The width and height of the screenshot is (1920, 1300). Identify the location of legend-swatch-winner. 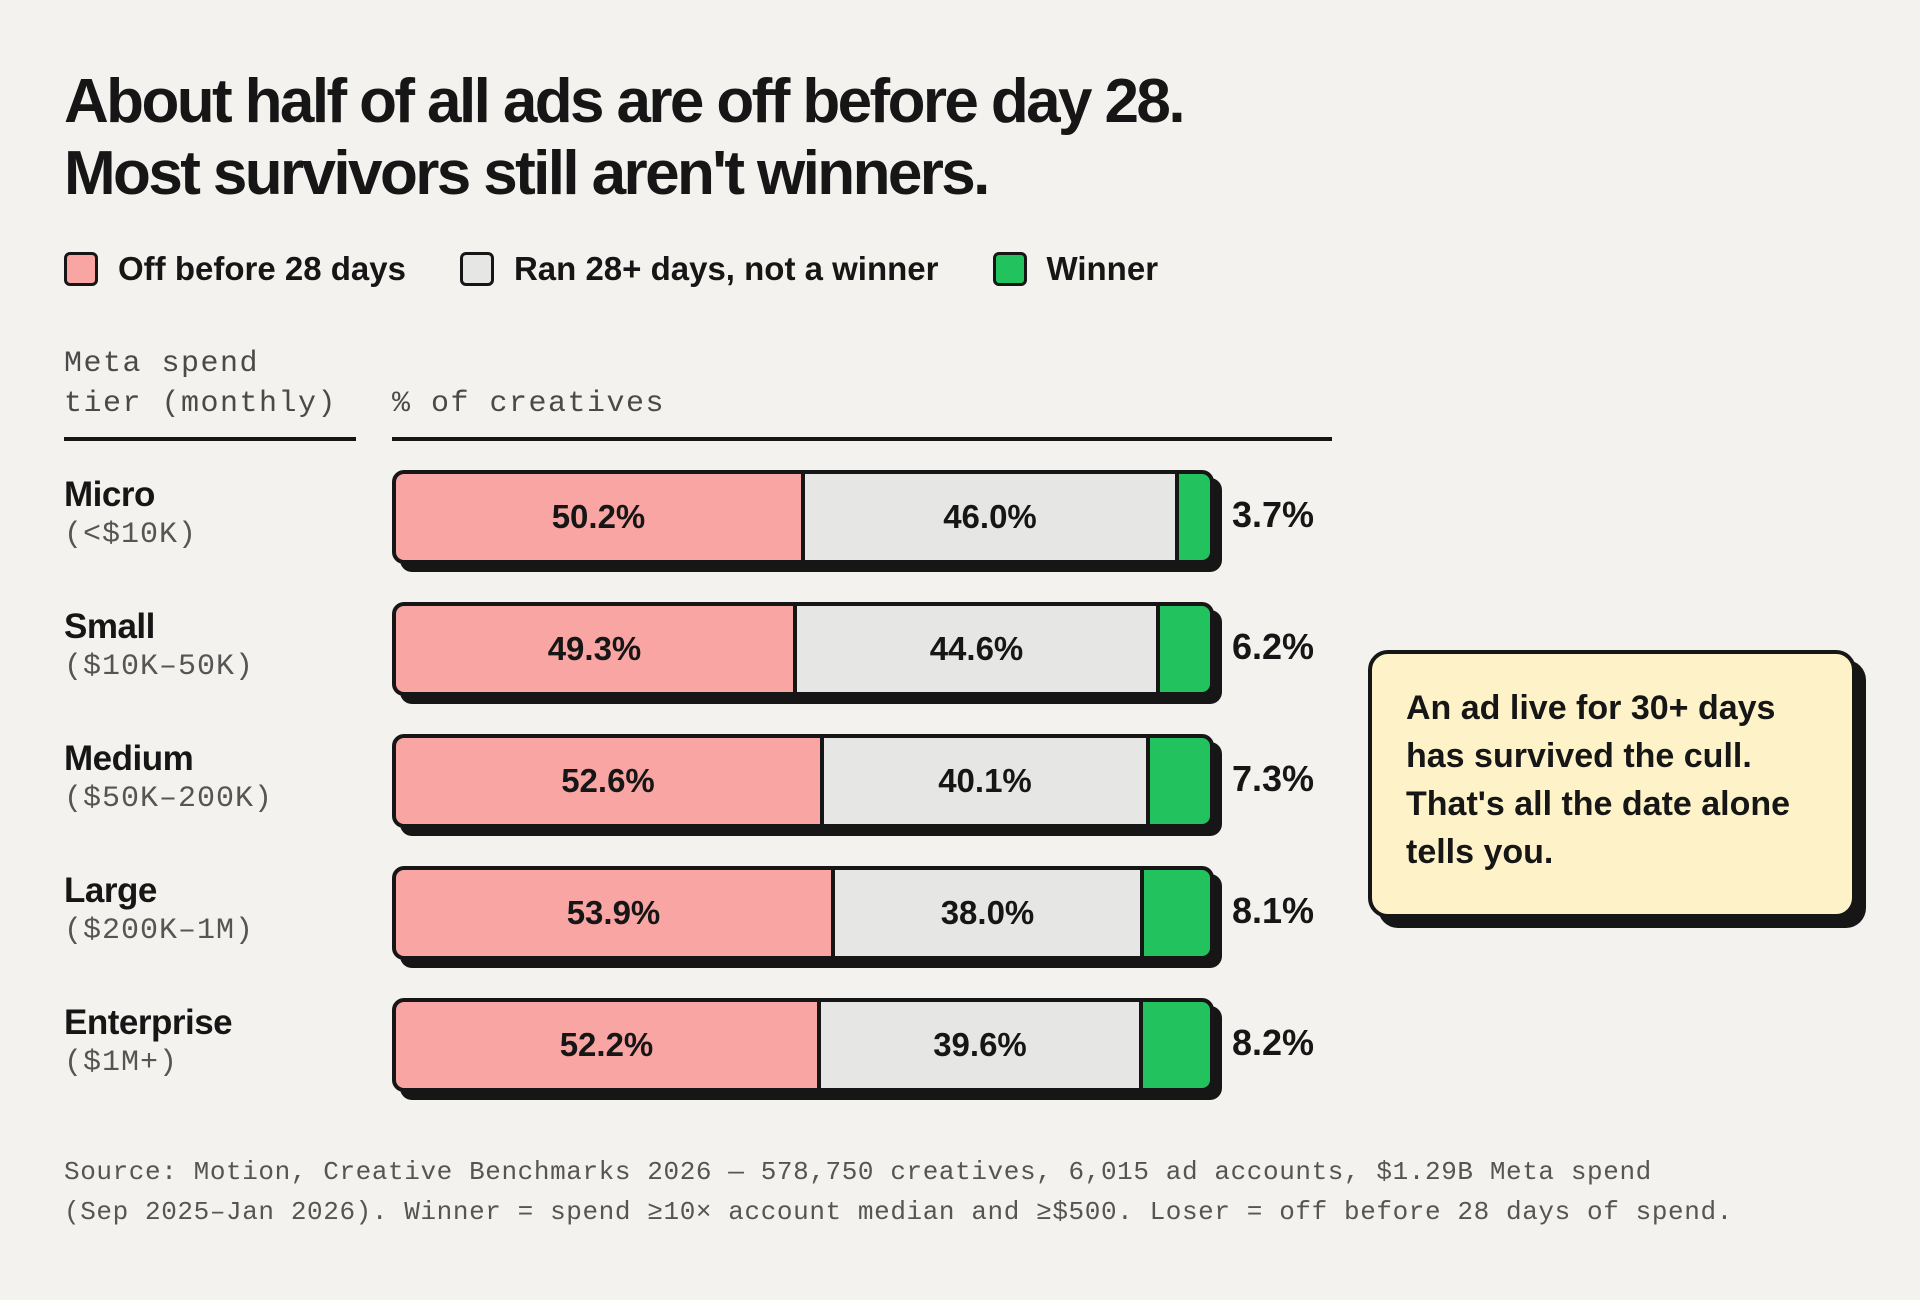
(1009, 269).